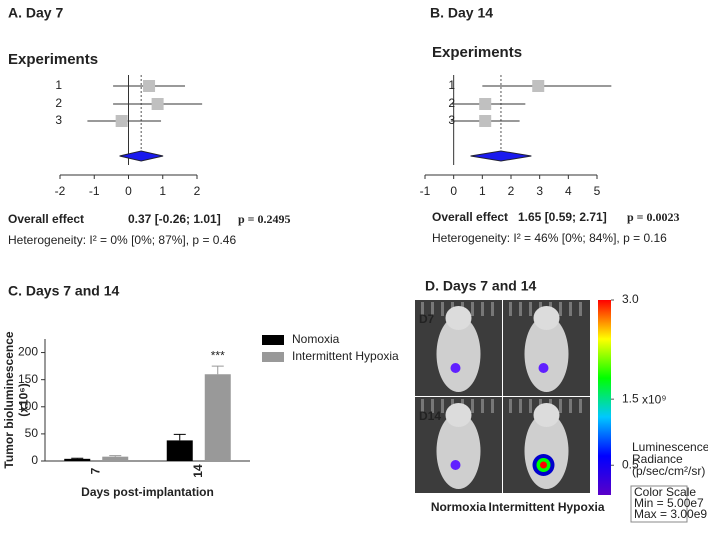  Describe the element at coordinates (670, 447) in the screenshot. I see `legend-line: Luminescence` at that location.